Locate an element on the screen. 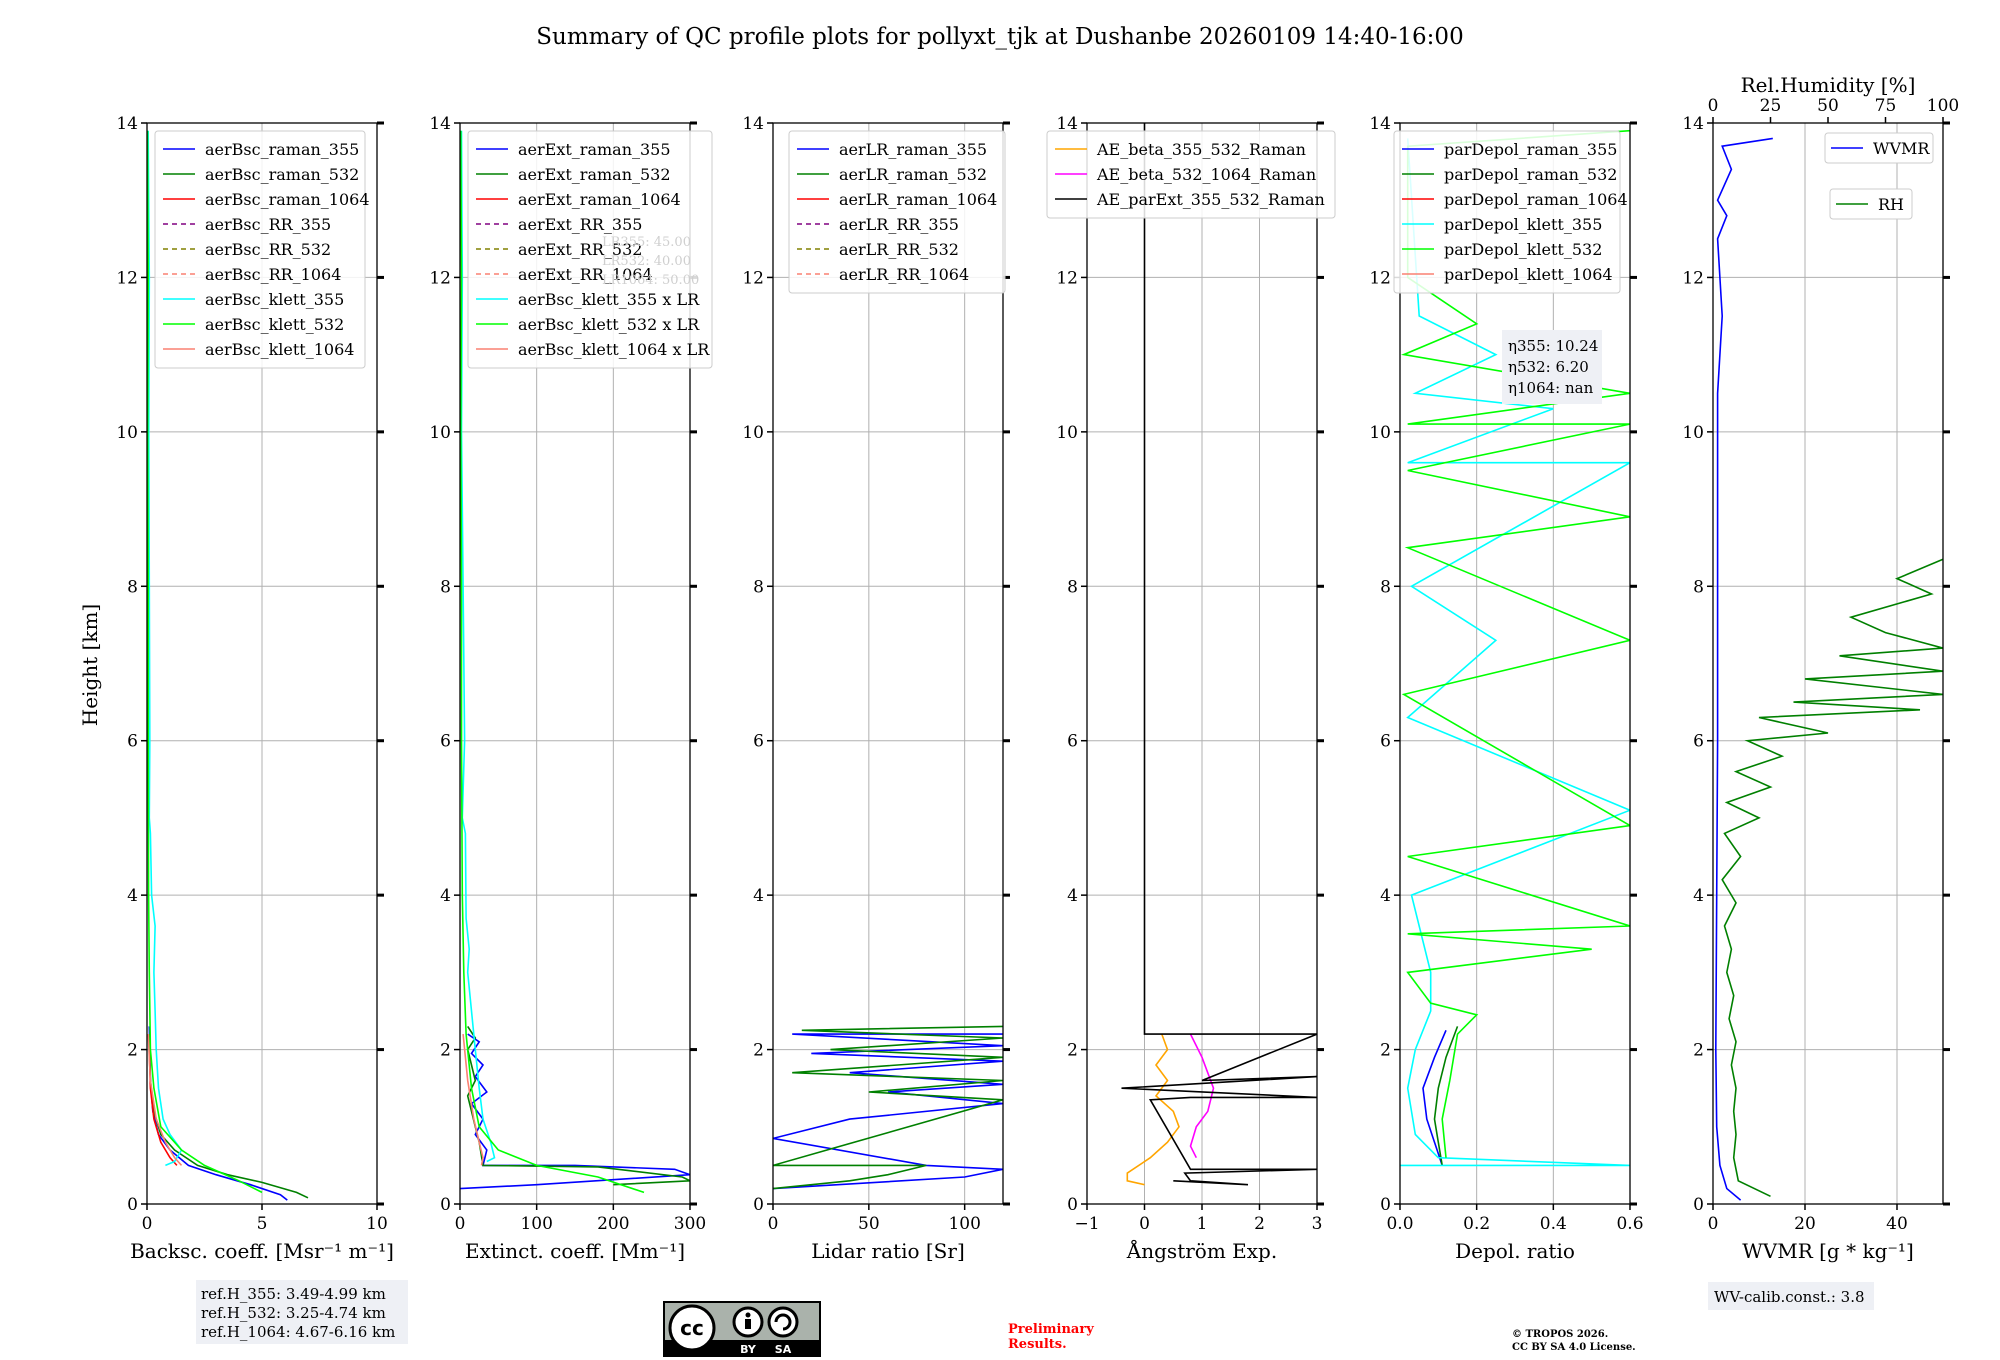 Image resolution: width=2000 pixels, height=1360 pixels. eta-annotation: η355: 10.24 is located at coordinates (1553, 346).